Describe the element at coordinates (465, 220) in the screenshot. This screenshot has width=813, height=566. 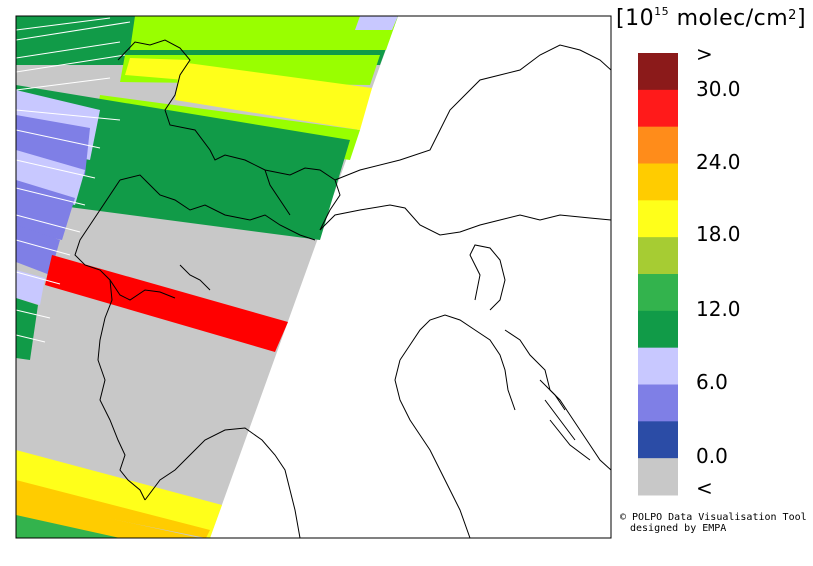
I see `border-italy-austria` at that location.